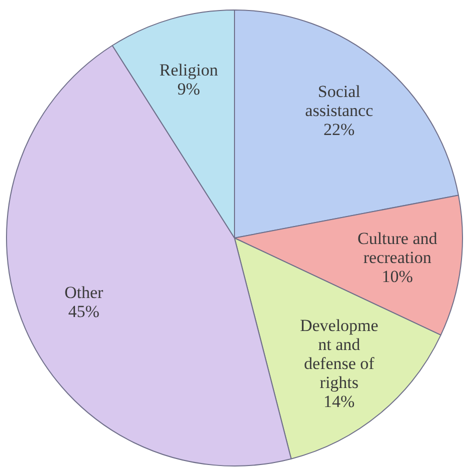 The height and width of the screenshot is (476, 469). What do you see at coordinates (84, 292) in the screenshot?
I see `slice-label: Other` at bounding box center [84, 292].